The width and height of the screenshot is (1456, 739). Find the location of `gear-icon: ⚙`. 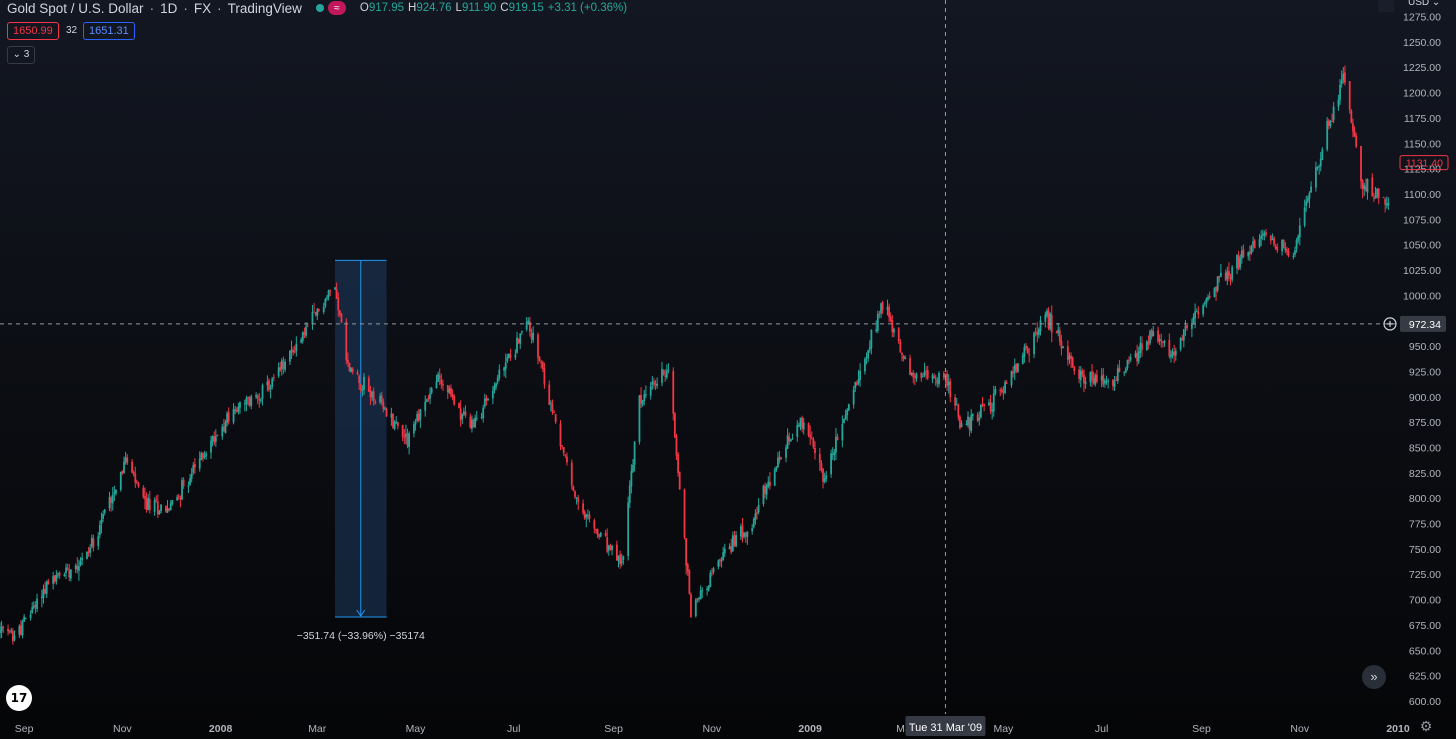

gear-icon: ⚙ is located at coordinates (1426, 726).